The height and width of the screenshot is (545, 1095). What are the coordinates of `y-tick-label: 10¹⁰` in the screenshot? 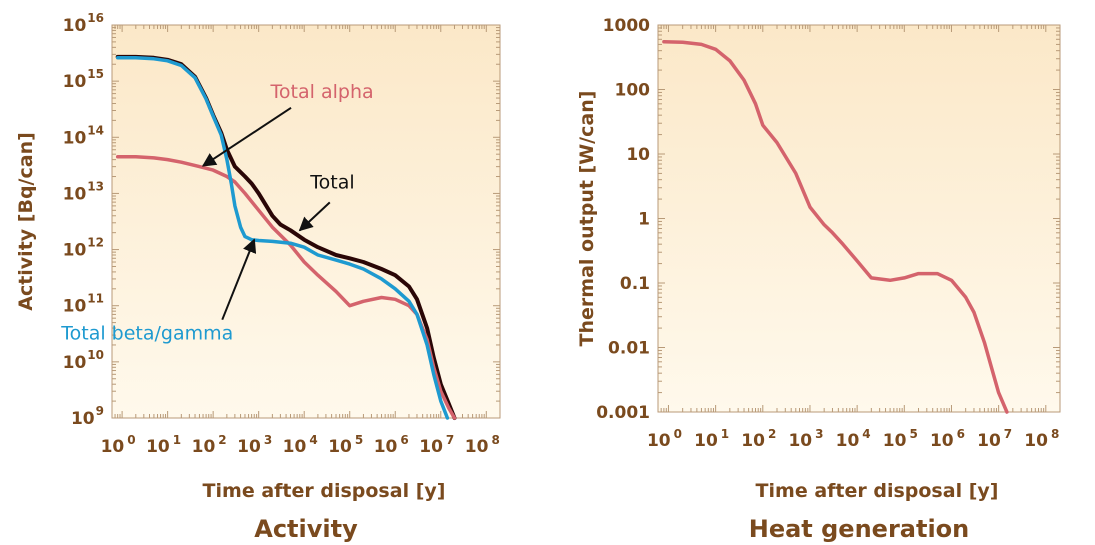 It's located at (83, 360).